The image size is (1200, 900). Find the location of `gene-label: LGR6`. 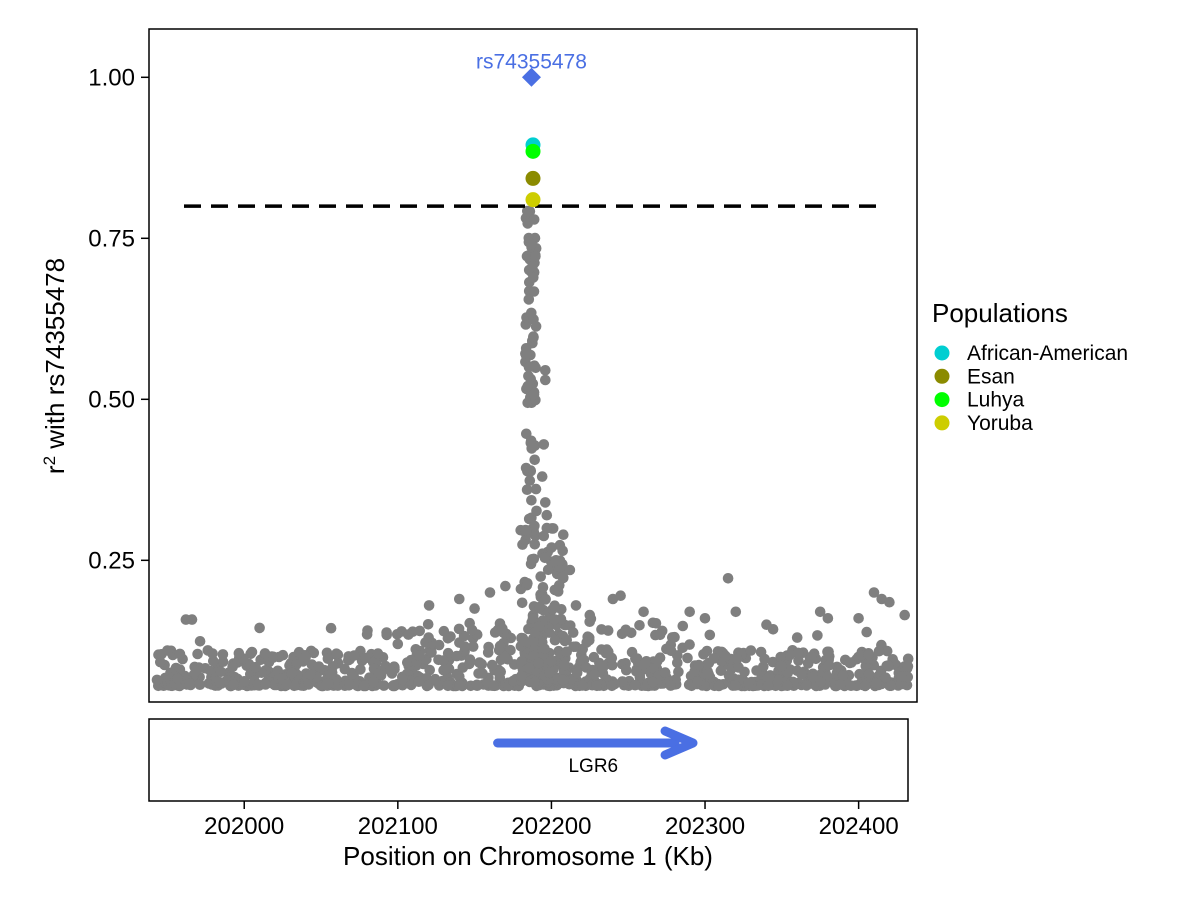

gene-label: LGR6 is located at coordinates (593, 766).